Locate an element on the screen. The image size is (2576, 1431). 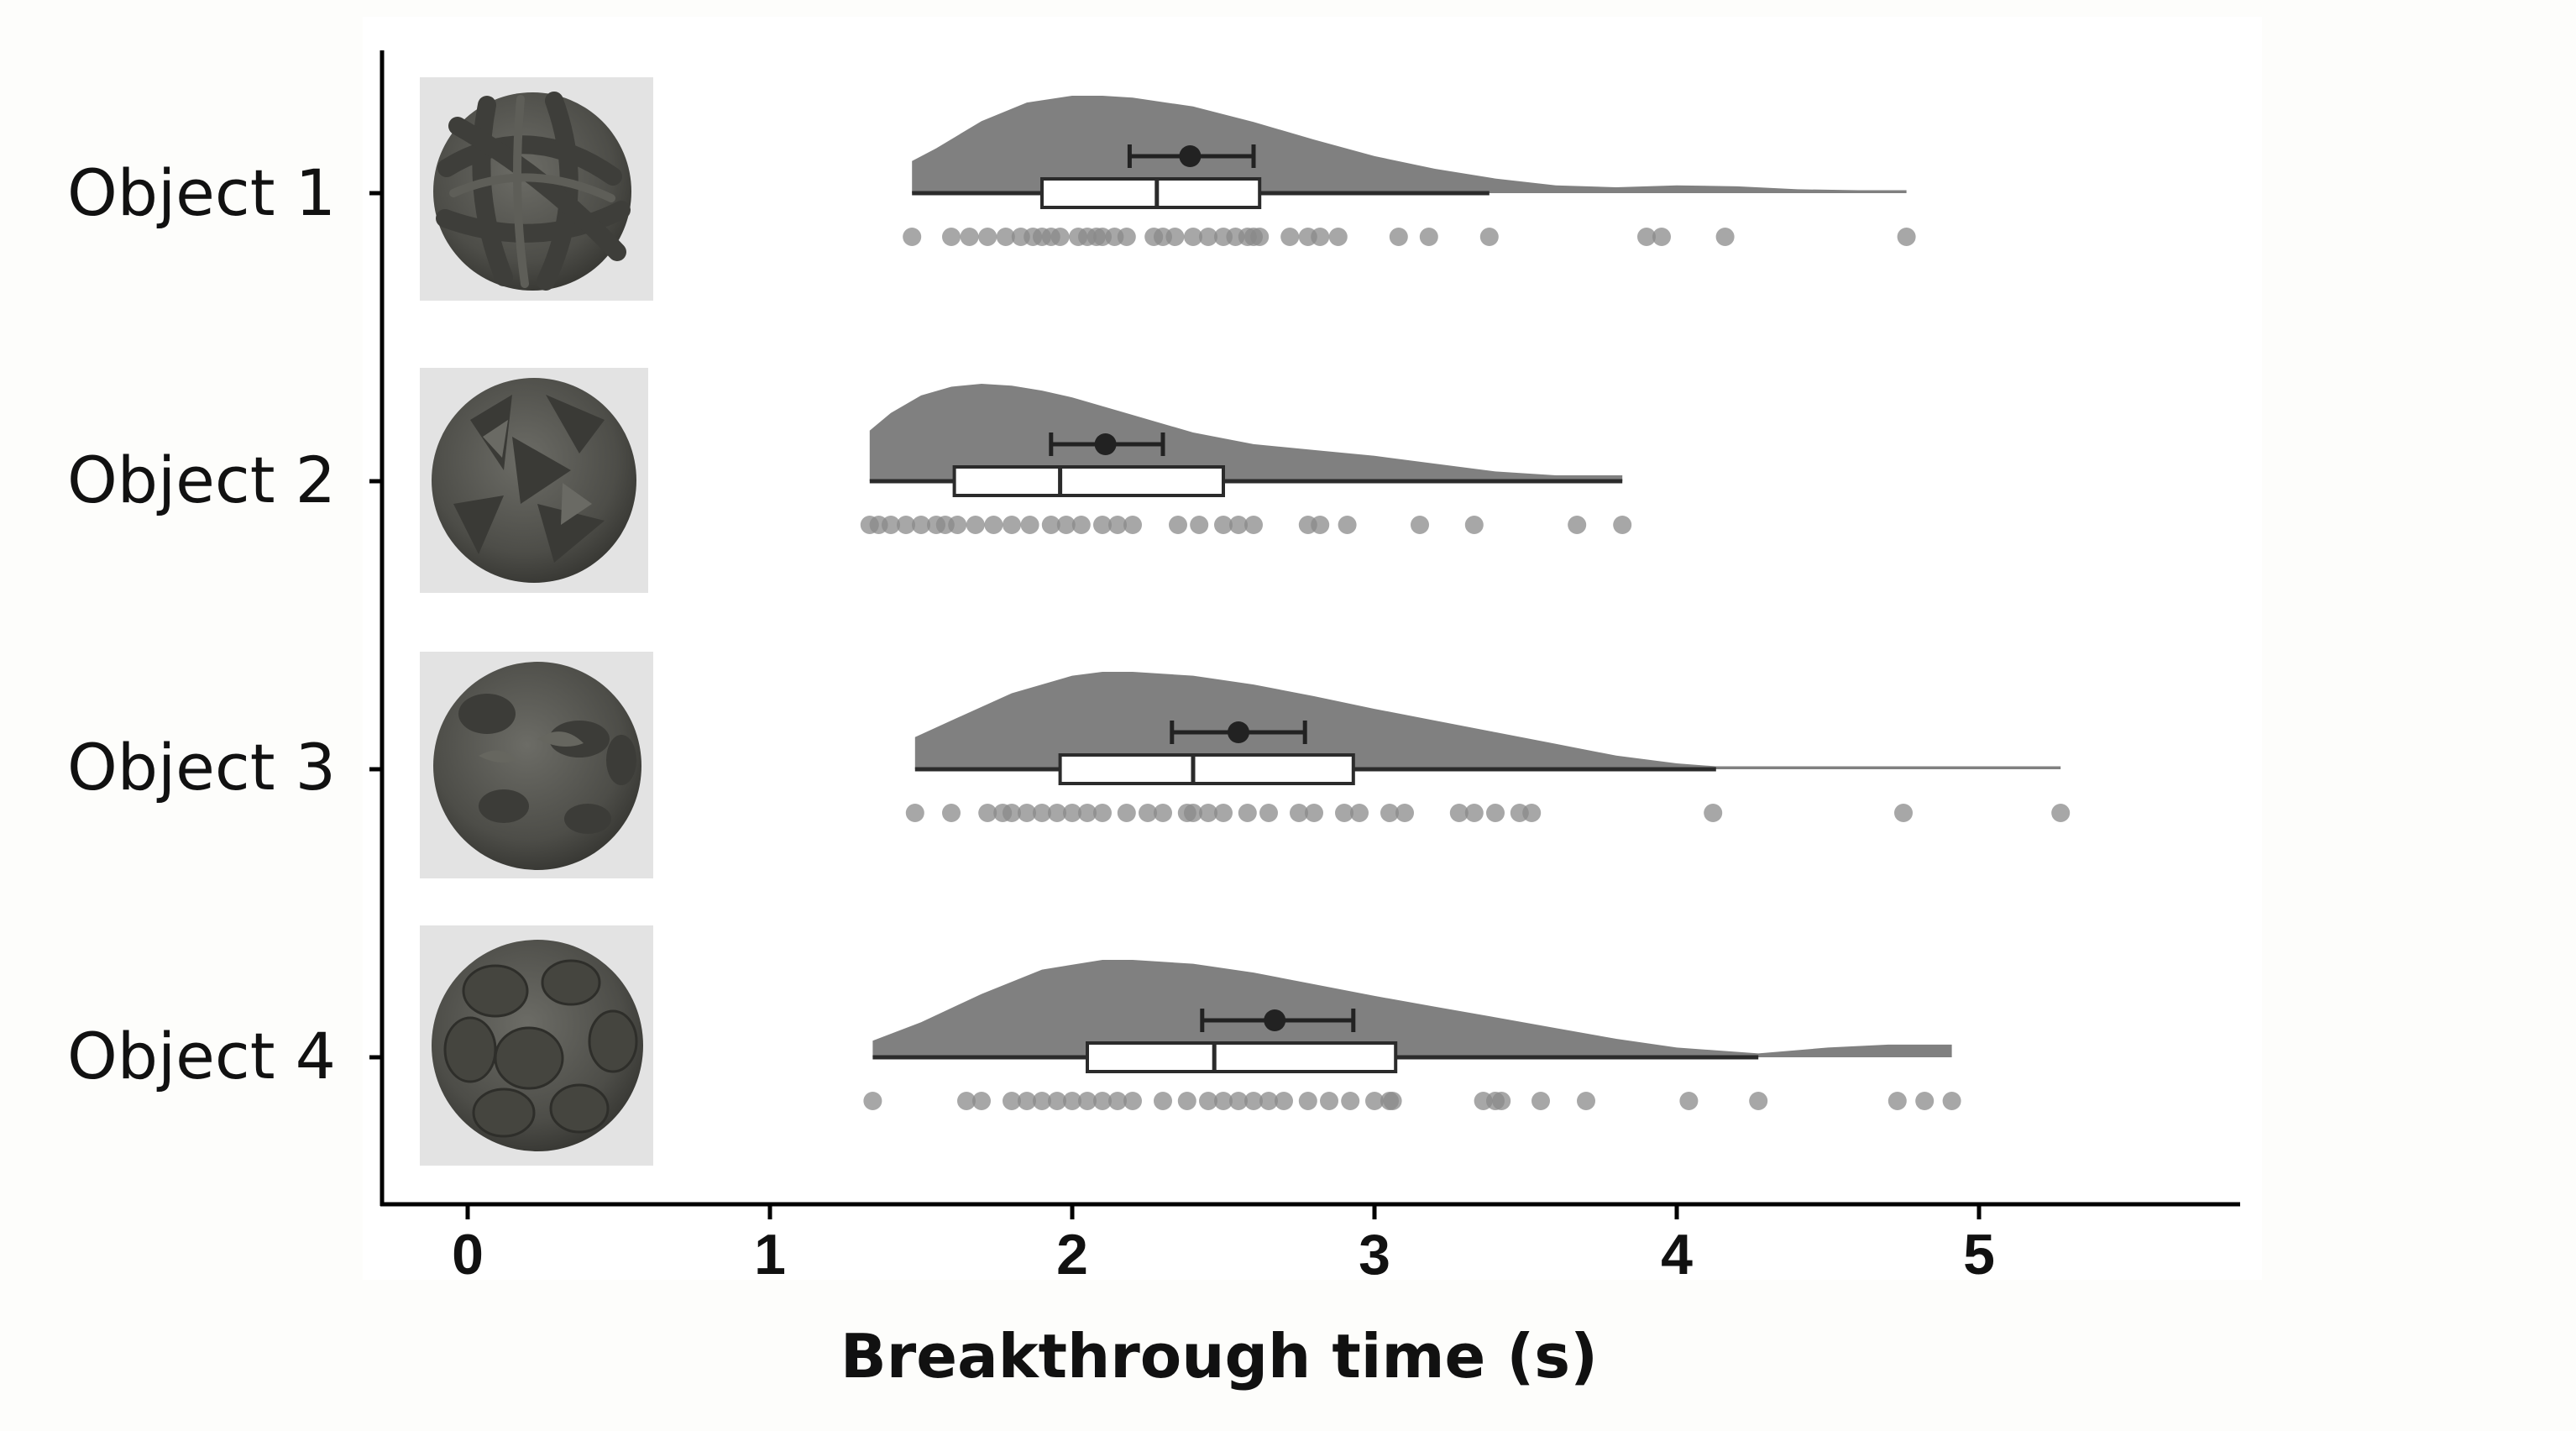
x-tick-label-3: 3 is located at coordinates (1374, 1255).